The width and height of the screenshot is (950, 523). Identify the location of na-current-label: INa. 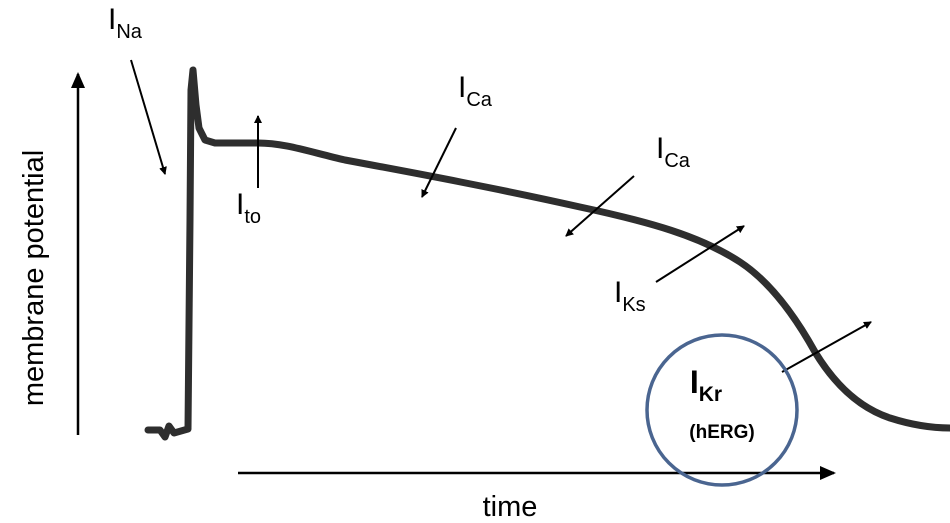
(125, 23).